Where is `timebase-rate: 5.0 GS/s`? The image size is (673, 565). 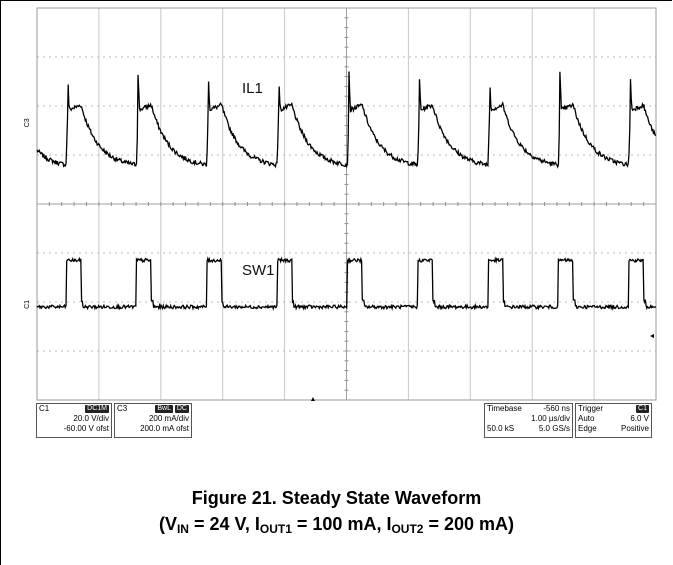 timebase-rate: 5.0 GS/s is located at coordinates (554, 428).